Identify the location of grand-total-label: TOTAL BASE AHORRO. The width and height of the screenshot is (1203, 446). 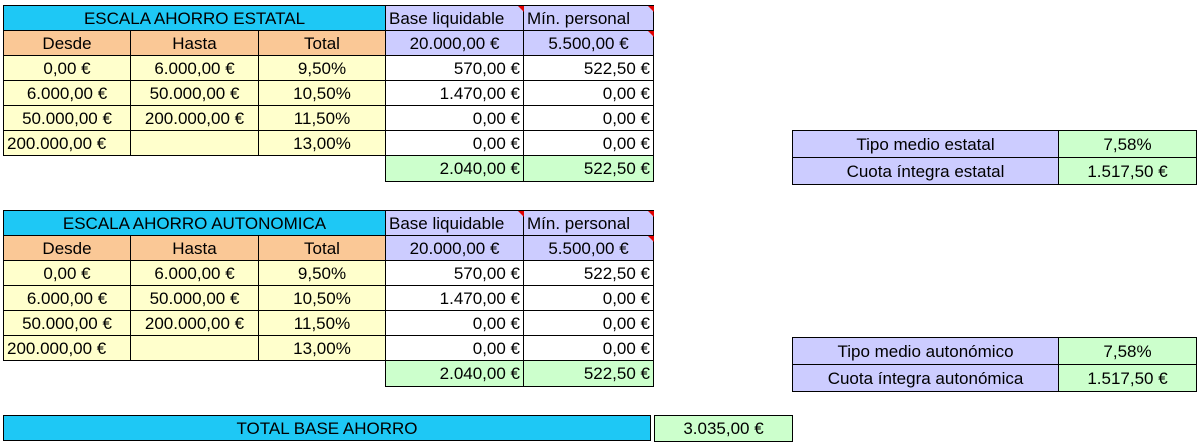
(327, 428).